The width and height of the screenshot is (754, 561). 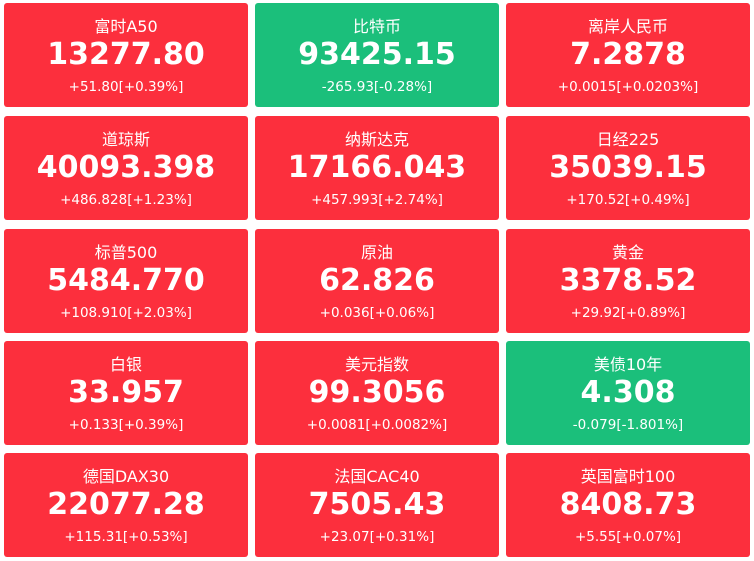 I want to click on quote-change: +0.133[+0.39%], so click(x=126, y=425).